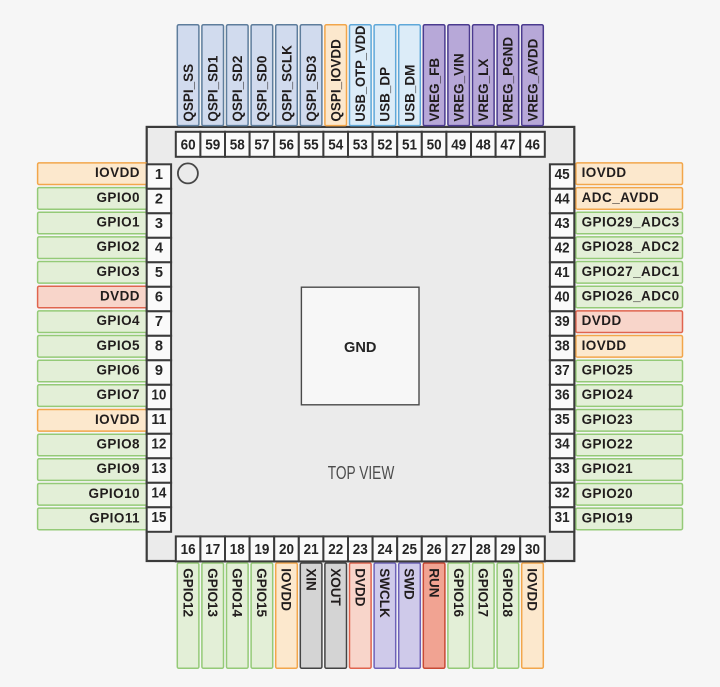 This screenshot has height=687, width=720. What do you see at coordinates (188, 146) in the screenshot?
I see `svg-text: 60` at bounding box center [188, 146].